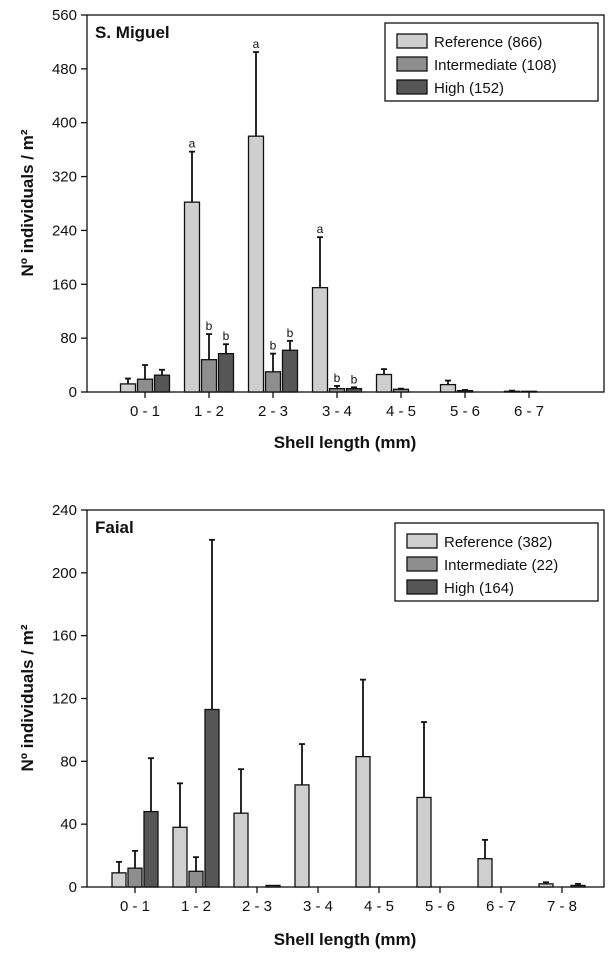 This screenshot has height=958, width=608. I want to click on legend-label-reference: Reference (866), so click(488, 42).